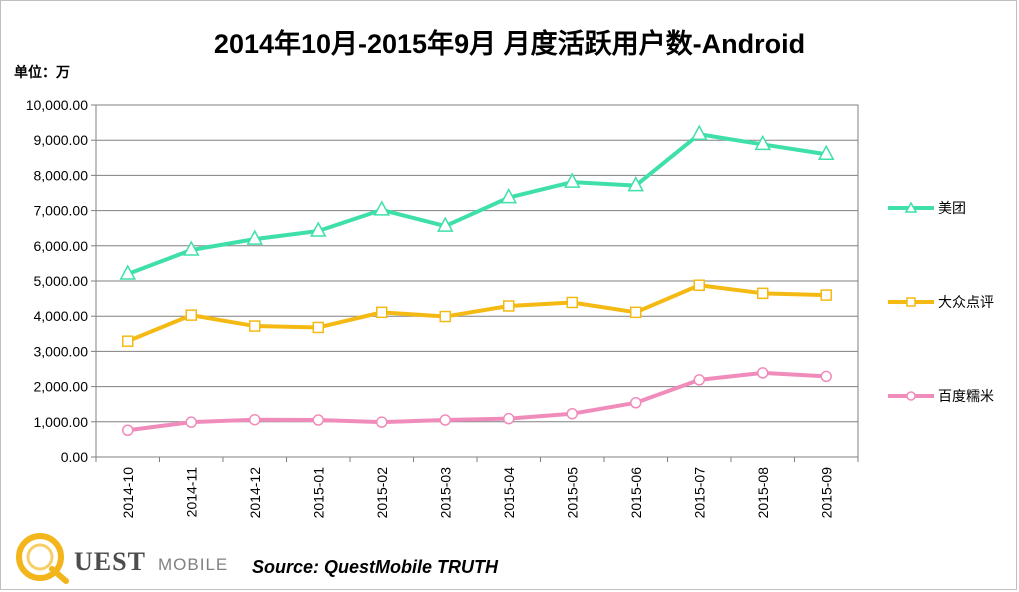 The height and width of the screenshot is (592, 1019). Describe the element at coordinates (966, 396) in the screenshot. I see `legend-label: 百度糯米` at that location.